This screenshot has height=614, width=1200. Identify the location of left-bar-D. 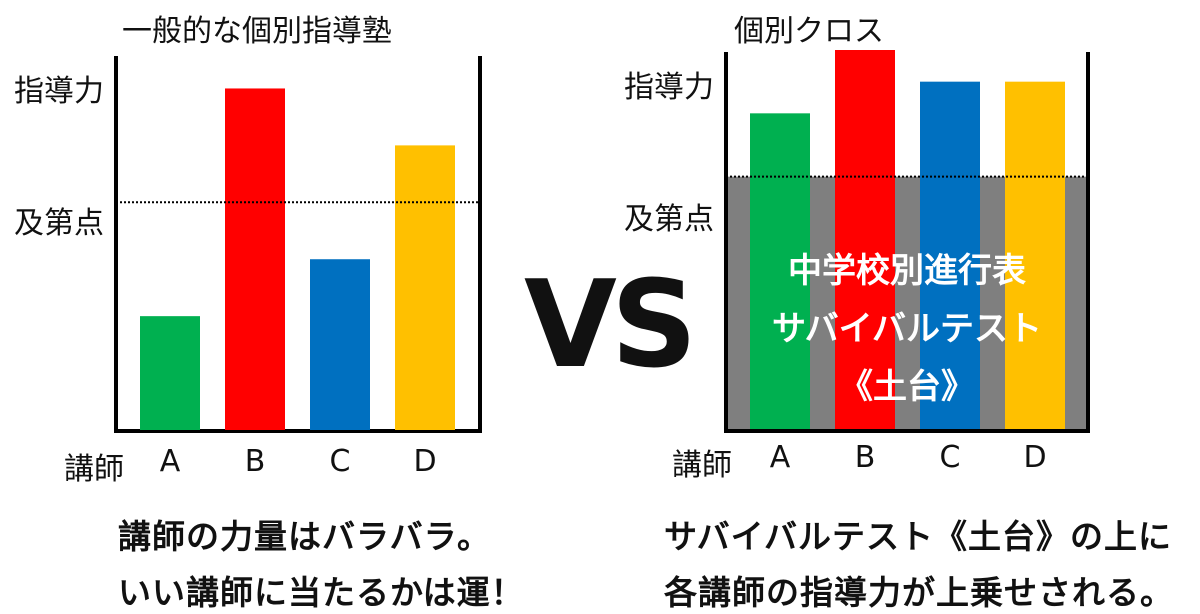
(425, 287).